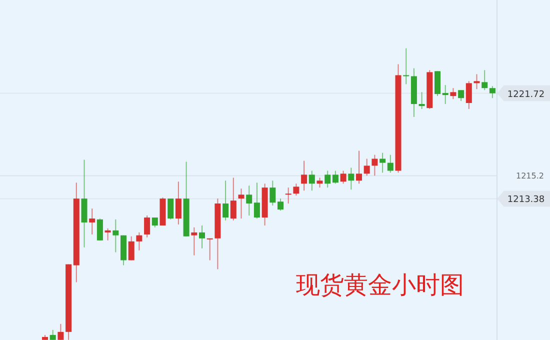 The width and height of the screenshot is (550, 340). What do you see at coordinates (526, 95) in the screenshot?
I see `y-tick-label: 1221.72` at bounding box center [526, 95].